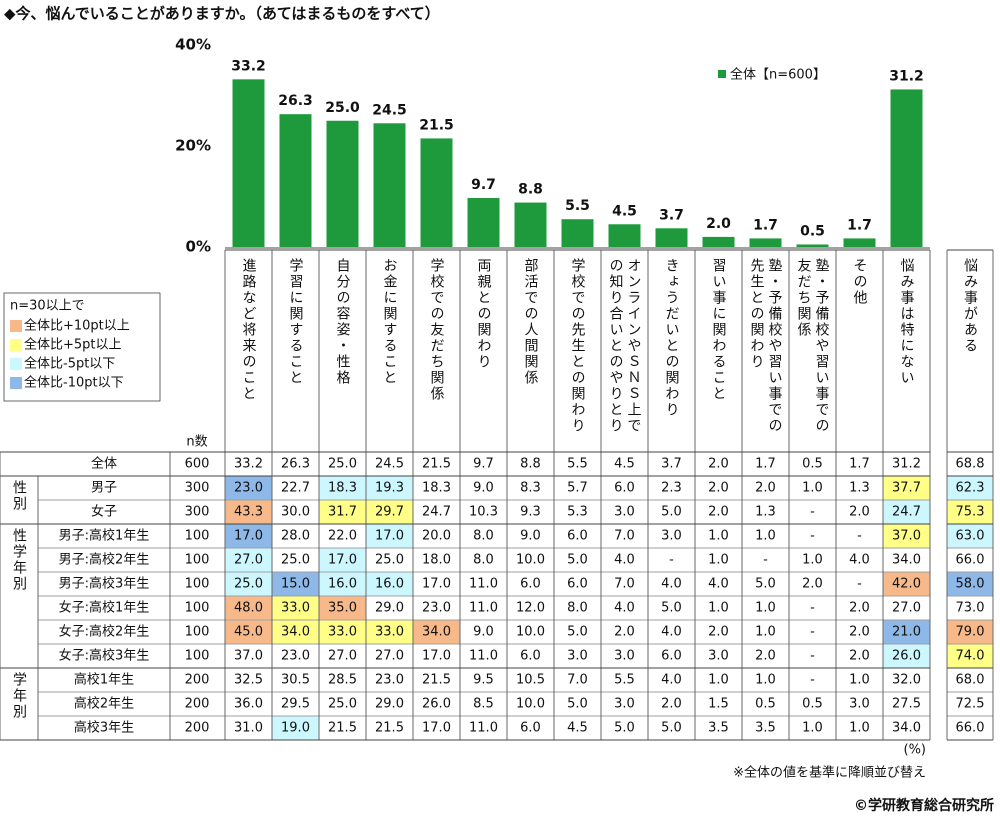 This screenshot has height=827, width=1000. I want to click on value-label: 4.5, so click(624, 211).